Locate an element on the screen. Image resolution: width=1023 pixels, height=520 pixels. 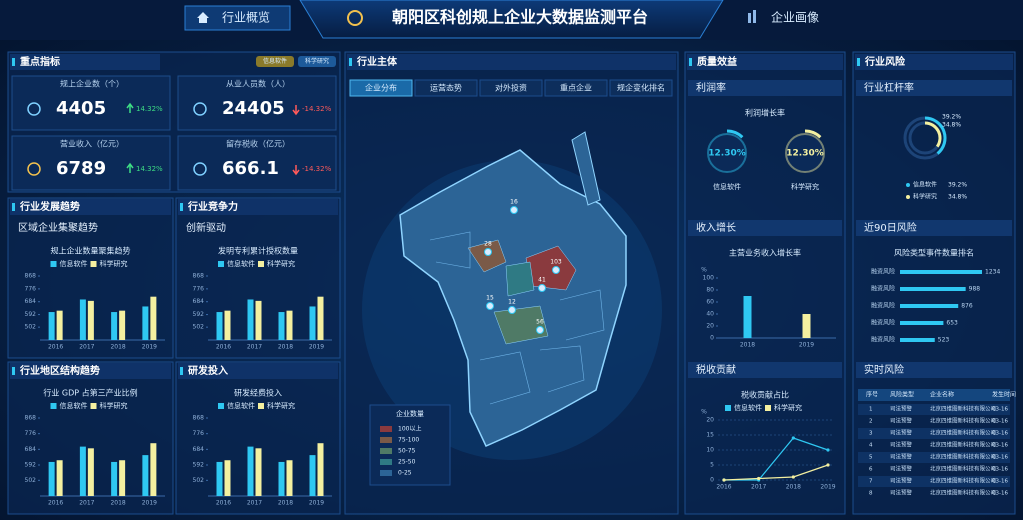
table-cell: 03-16 is located at coordinates (1000, 410).